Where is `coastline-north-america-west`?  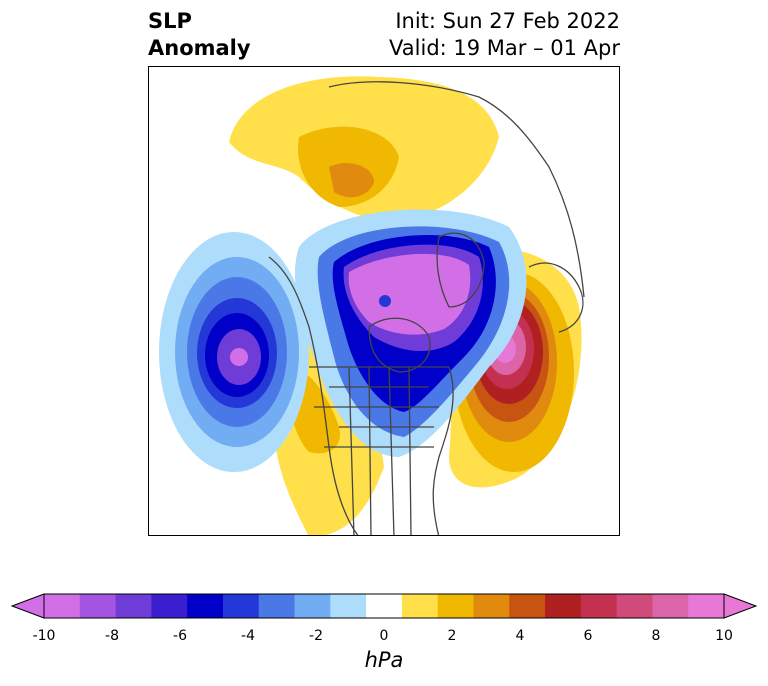 coastline-north-america-west is located at coordinates (313, 395).